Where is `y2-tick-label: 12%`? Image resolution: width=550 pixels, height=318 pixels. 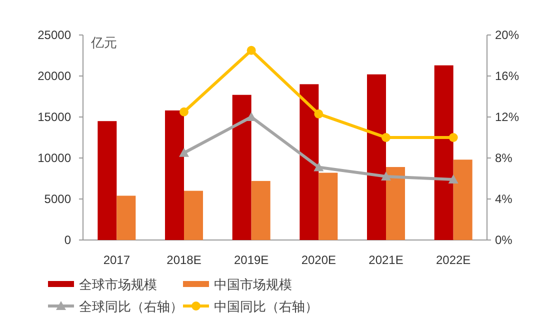
y2-tick-label: 12% is located at coordinates (507, 117).